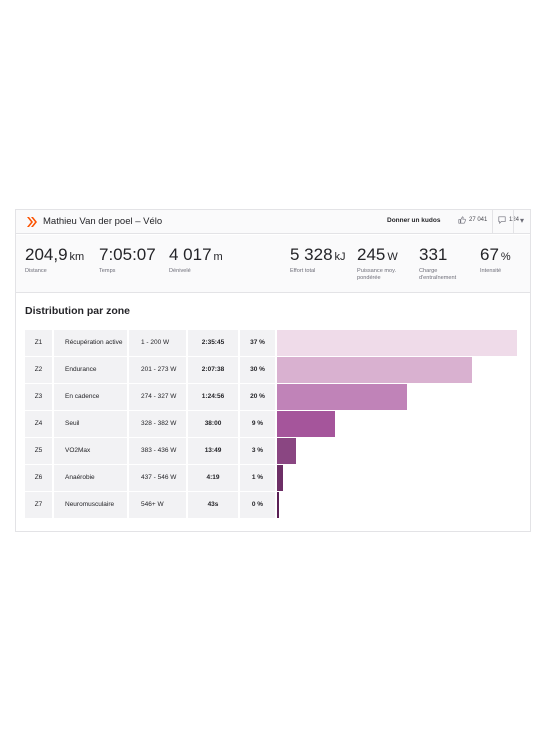 This screenshot has height=745, width=559. I want to click on zone-time: 4:19, so click(213, 478).